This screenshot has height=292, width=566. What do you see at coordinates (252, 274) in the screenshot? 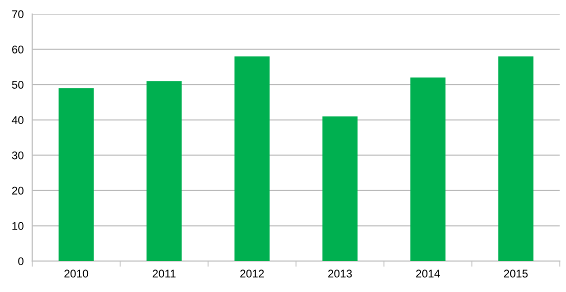
I see `x-tick-label: 2012` at bounding box center [252, 274].